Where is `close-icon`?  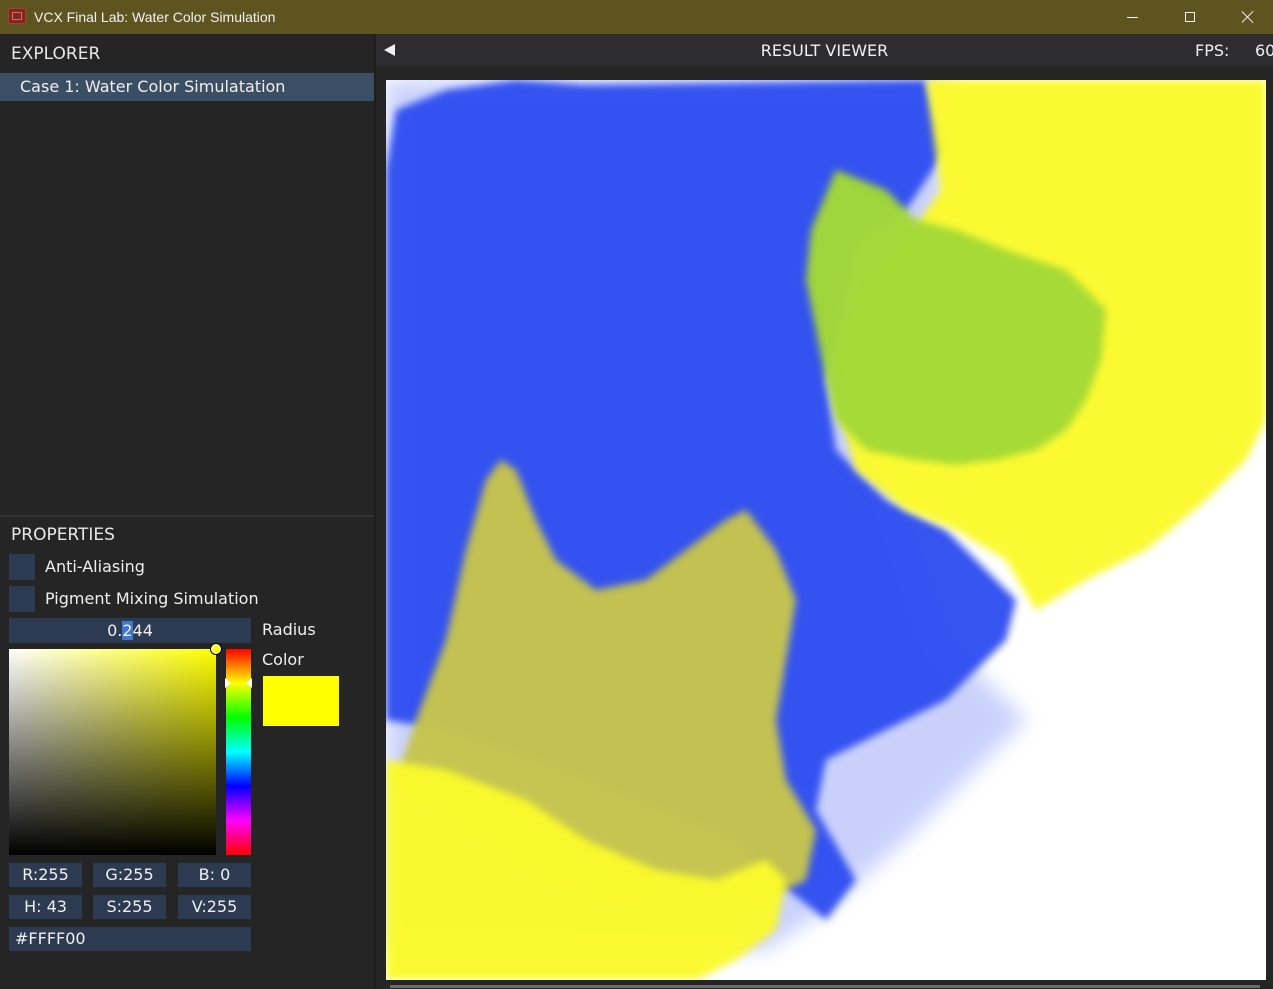 close-icon is located at coordinates (1248, 17).